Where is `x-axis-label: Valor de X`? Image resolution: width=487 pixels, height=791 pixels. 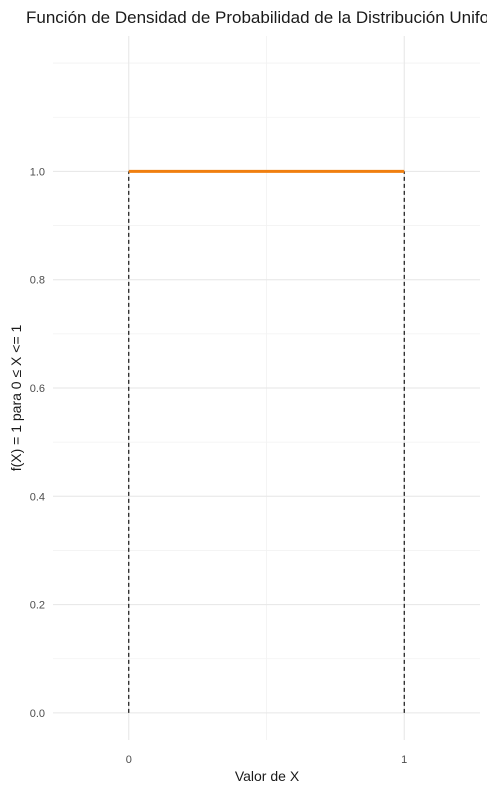 x-axis-label: Valor de X is located at coordinates (267, 776).